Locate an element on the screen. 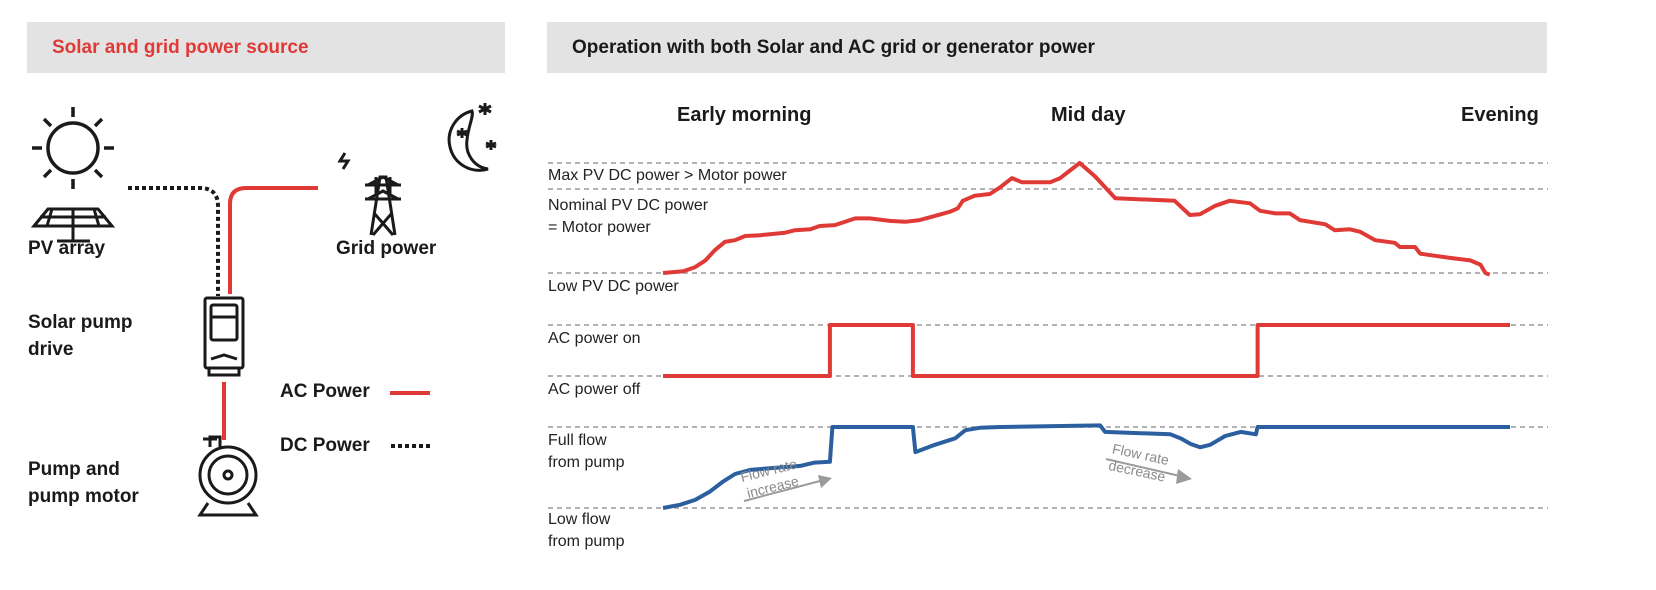 This screenshot has width=1656, height=590. pv-power-line is located at coordinates (1076, 219).